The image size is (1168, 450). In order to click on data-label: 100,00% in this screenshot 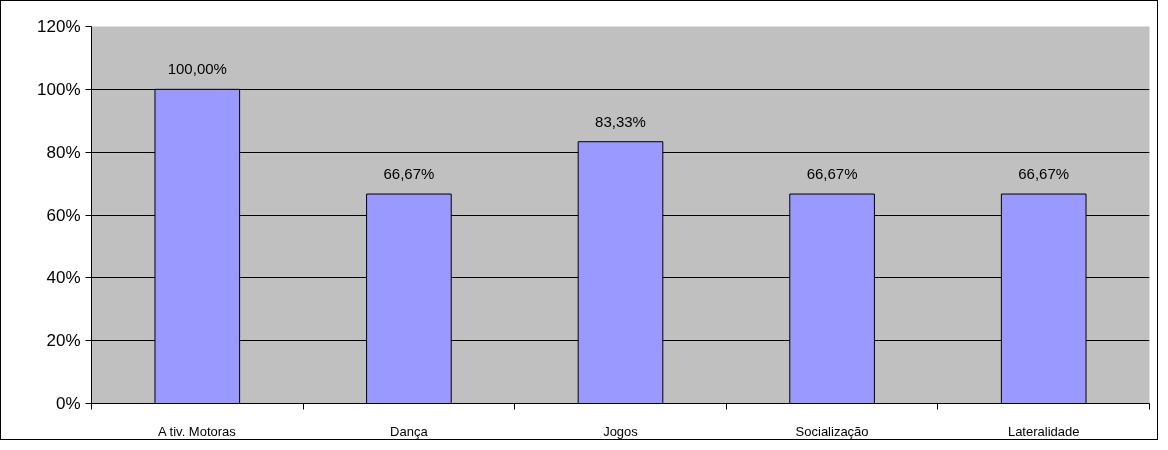, I will do `click(197, 69)`.